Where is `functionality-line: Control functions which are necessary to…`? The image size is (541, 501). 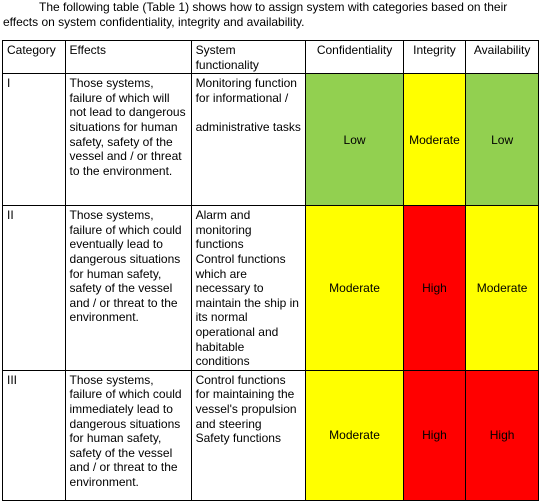
functionality-line: Control functions which are necessary to… is located at coordinates (247, 310).